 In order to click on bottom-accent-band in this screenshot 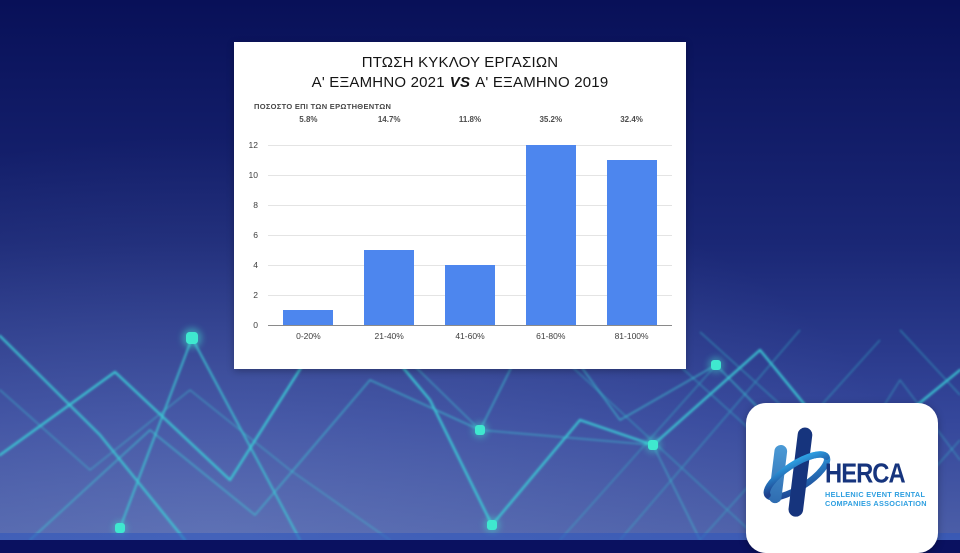, I will do `click(480, 536)`.